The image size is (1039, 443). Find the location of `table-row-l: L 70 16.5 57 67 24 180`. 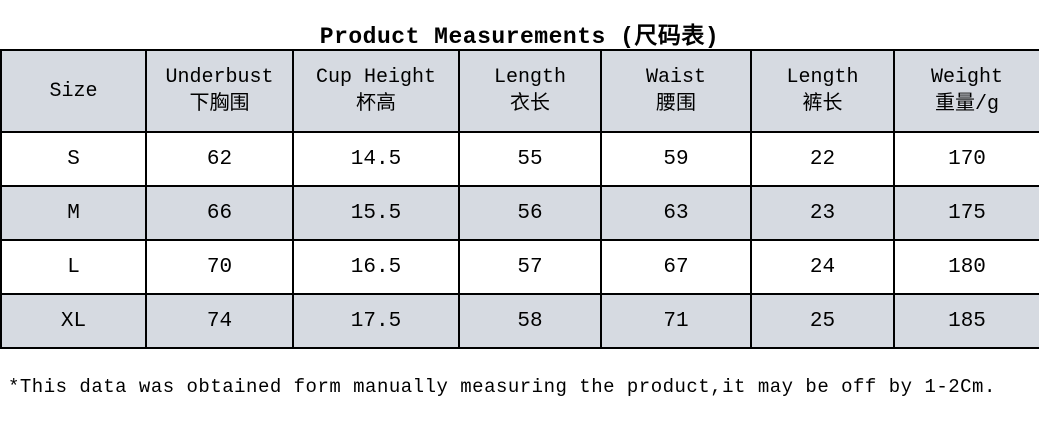

table-row-l: L 70 16.5 57 67 24 180 is located at coordinates (519, 267).